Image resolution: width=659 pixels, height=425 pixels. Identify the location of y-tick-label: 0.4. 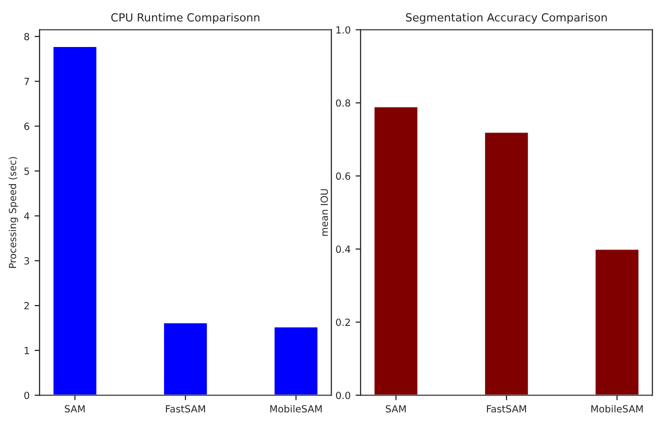
(343, 249).